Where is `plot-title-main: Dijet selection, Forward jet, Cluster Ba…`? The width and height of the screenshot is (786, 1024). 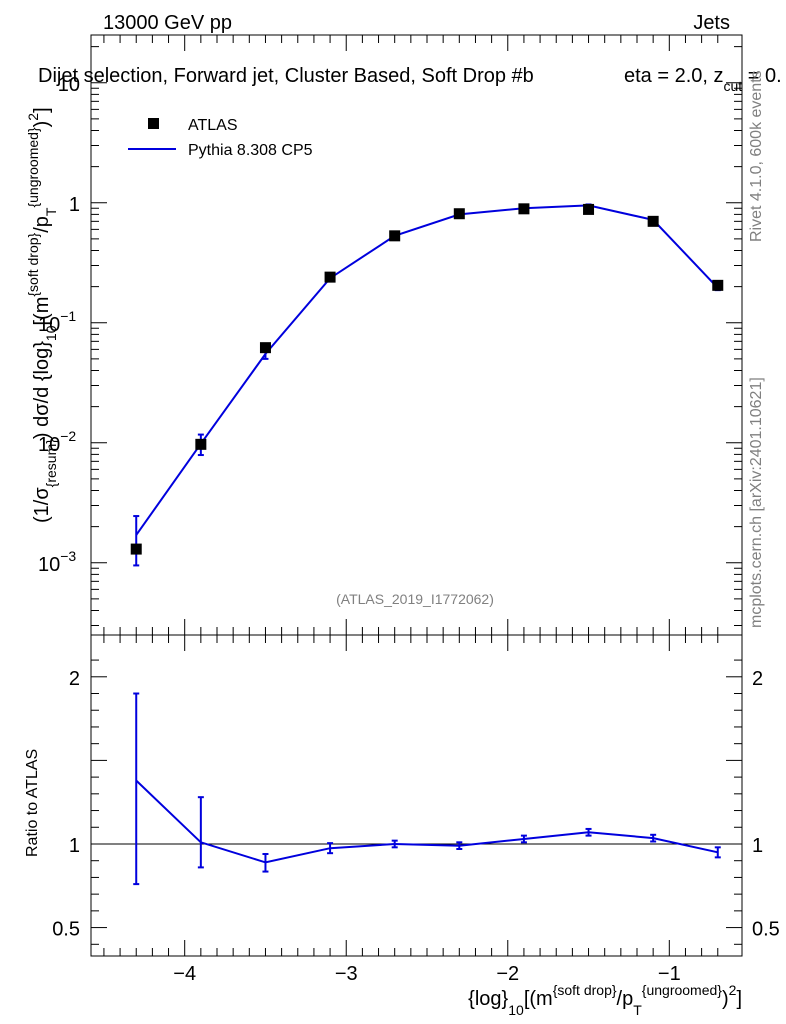 plot-title-main: Dijet selection, Forward jet, Cluster Ba… is located at coordinates (286, 76).